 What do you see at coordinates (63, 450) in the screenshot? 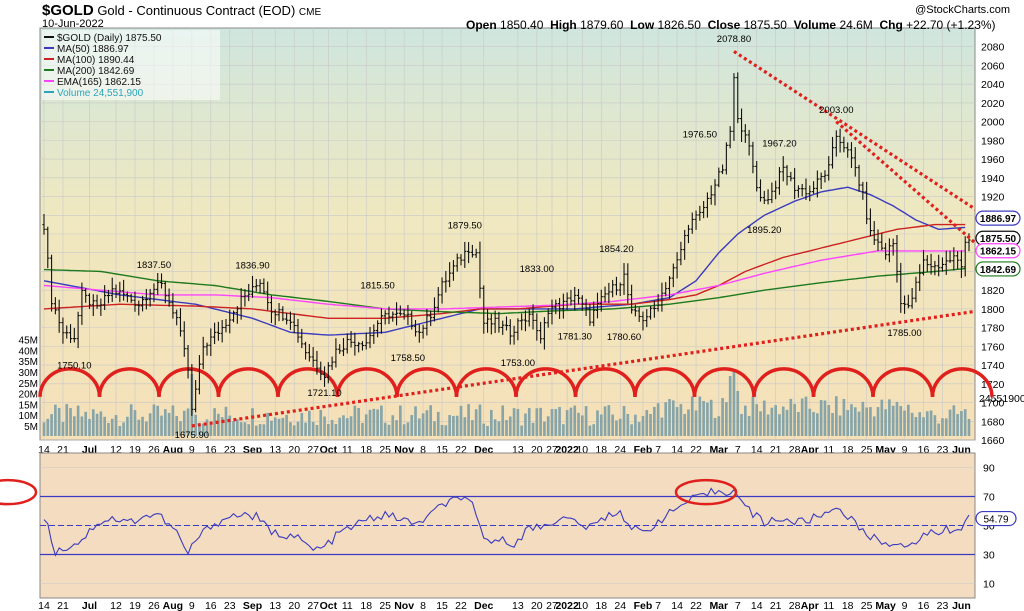
I see `x-tick-label: 21` at bounding box center [63, 450].